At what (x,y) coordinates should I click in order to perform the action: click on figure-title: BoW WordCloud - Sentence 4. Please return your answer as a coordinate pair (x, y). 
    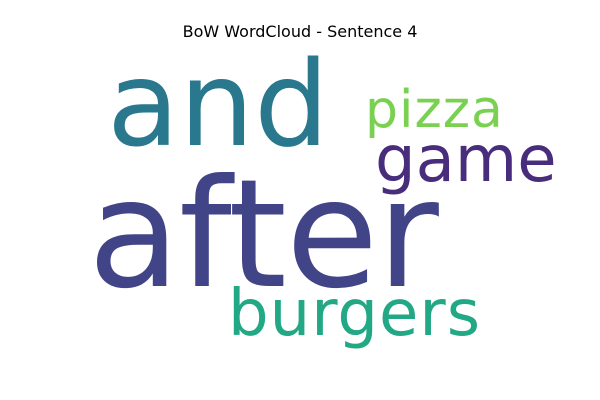
    Looking at the image, I should click on (300, 31).